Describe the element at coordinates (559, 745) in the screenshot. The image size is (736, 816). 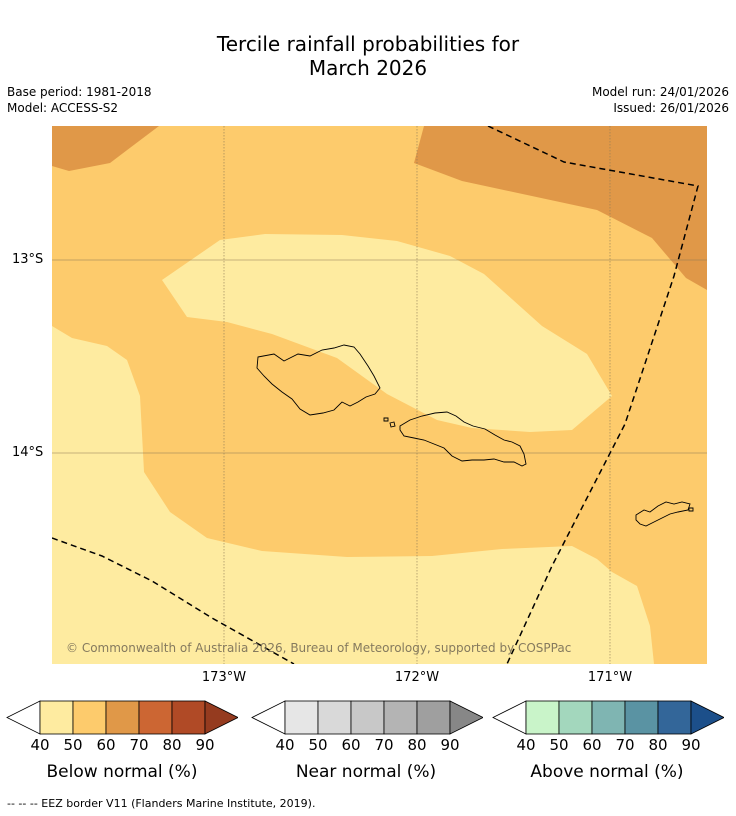
I see `above-normal-tick-50: 50` at that location.